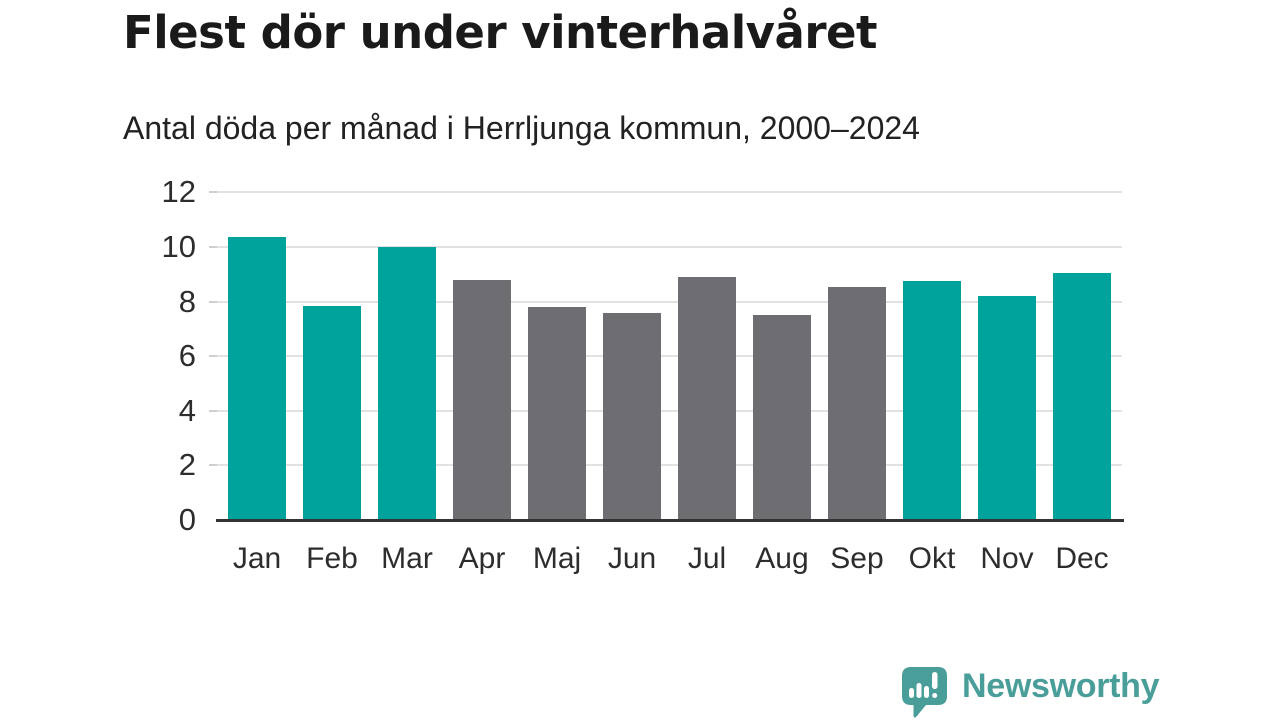 The width and height of the screenshot is (1280, 720). What do you see at coordinates (669, 301) in the screenshot?
I see `gridline-y8` at bounding box center [669, 301].